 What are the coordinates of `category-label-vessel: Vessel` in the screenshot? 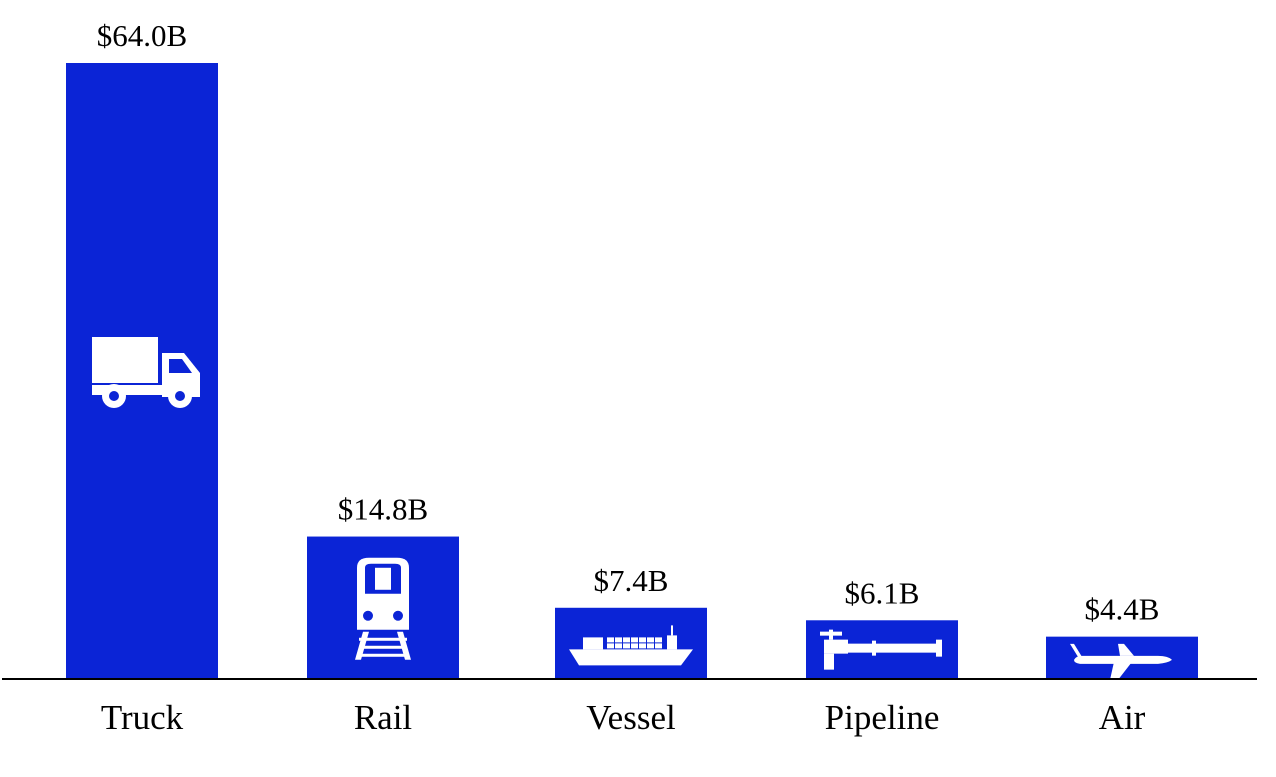 It's located at (631, 717).